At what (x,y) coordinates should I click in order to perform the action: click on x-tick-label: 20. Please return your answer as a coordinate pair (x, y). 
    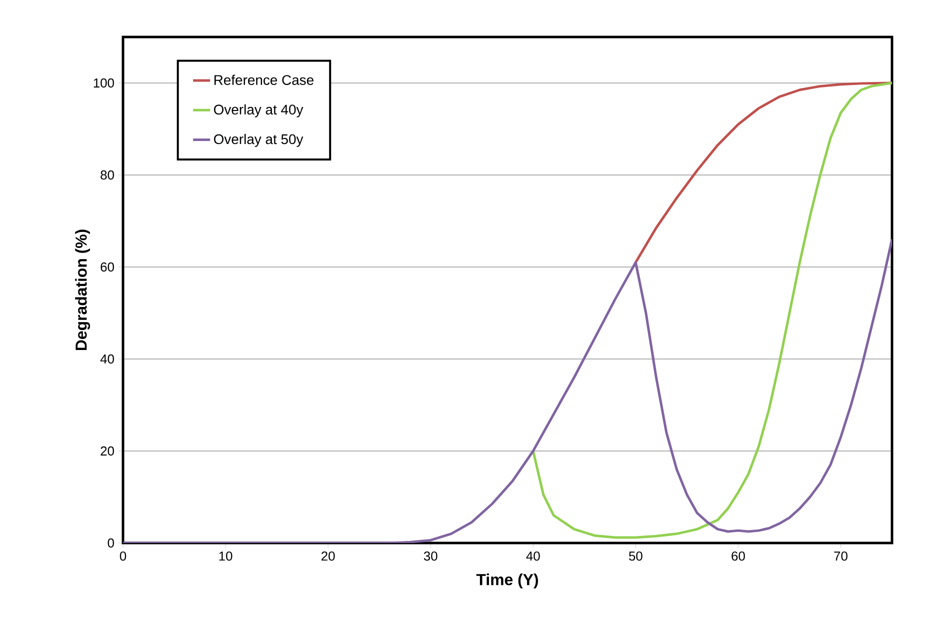
    Looking at the image, I should click on (328, 556).